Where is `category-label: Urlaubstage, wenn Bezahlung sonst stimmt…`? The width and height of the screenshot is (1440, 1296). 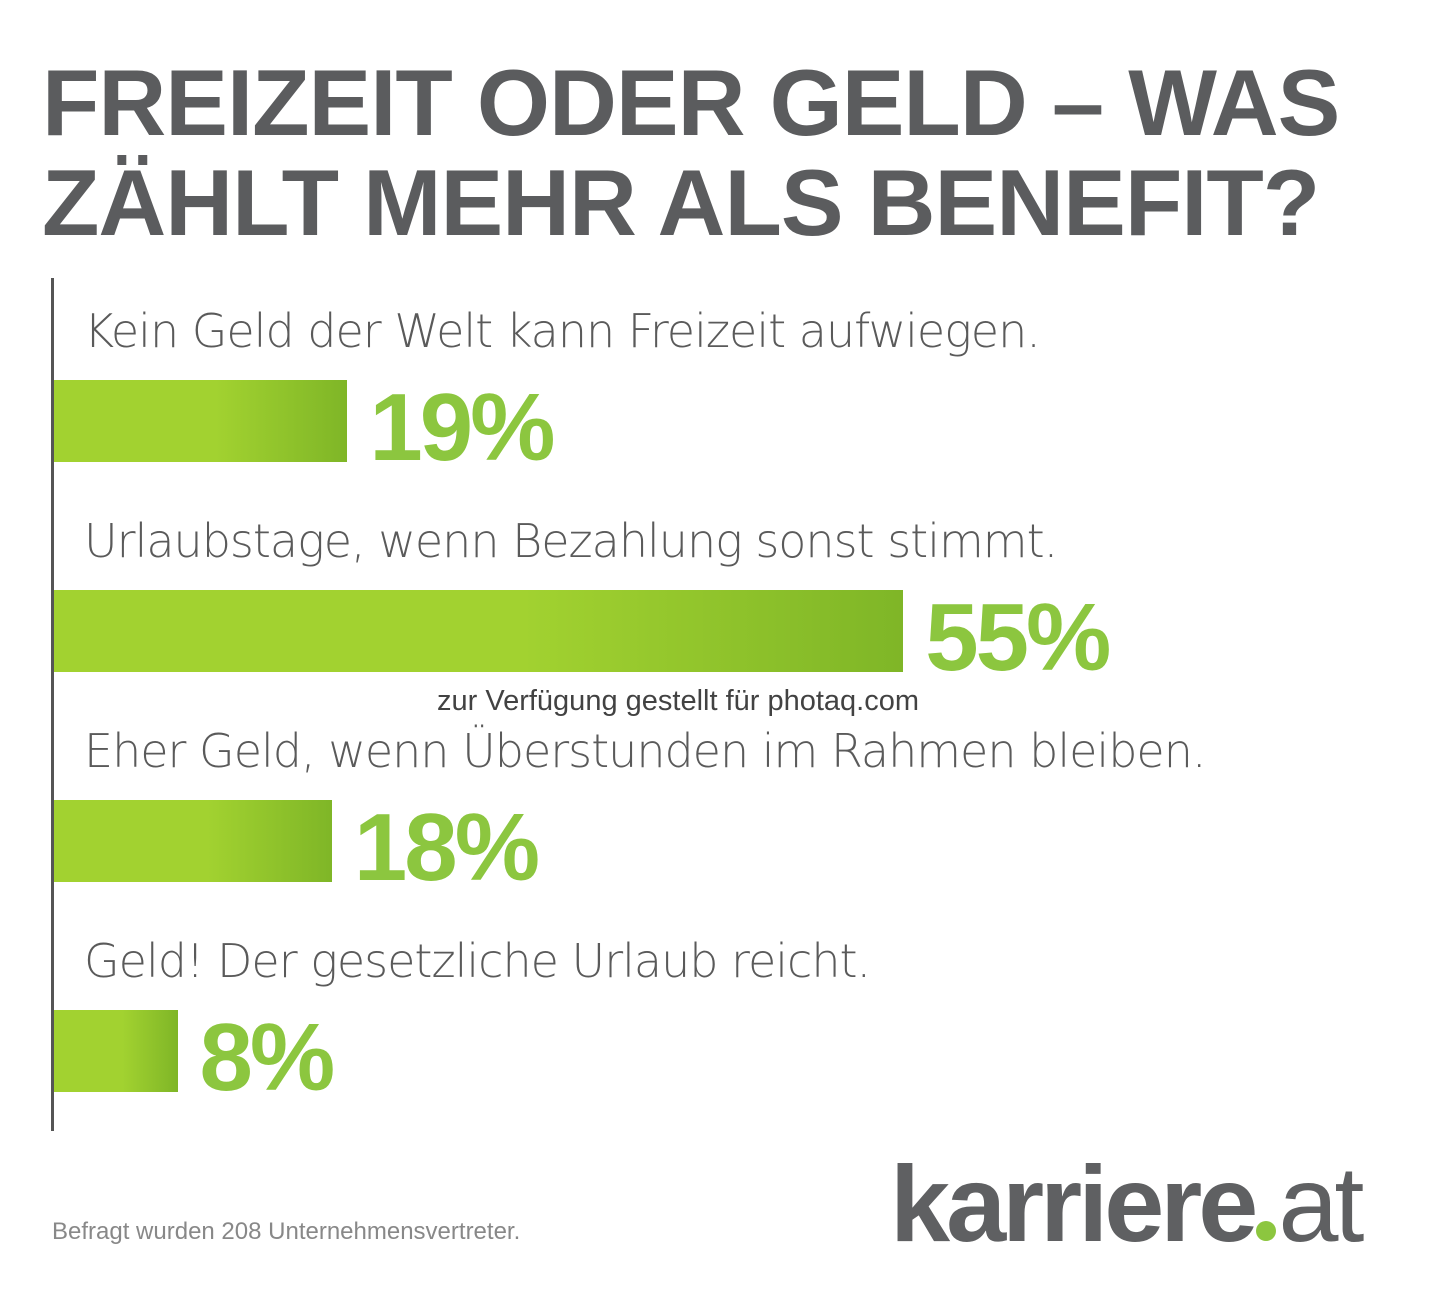
category-label: Urlaubstage, wenn Bezahlung sonst stimmt… is located at coordinates (571, 541).